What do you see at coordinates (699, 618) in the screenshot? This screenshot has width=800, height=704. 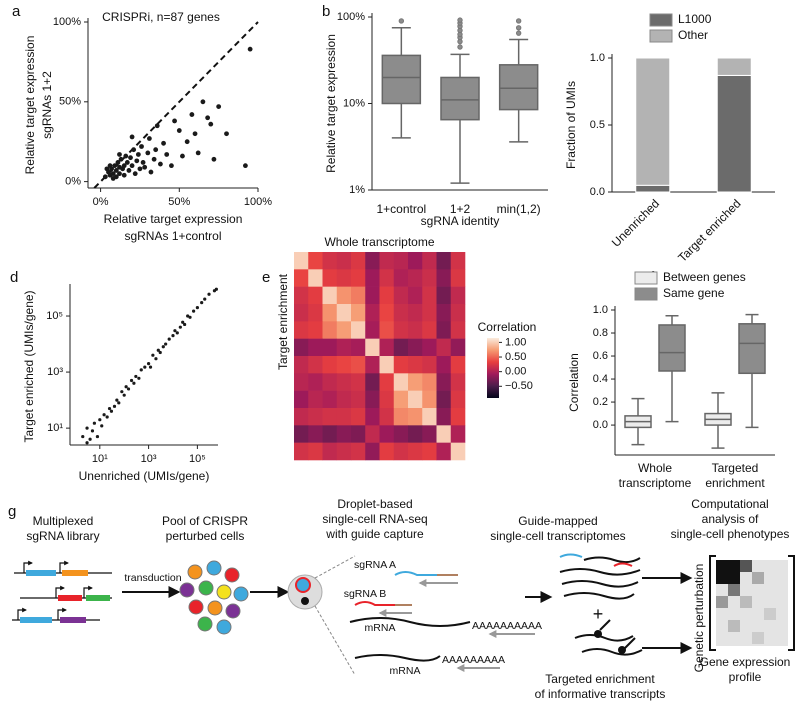 I see `axis-label: Genetic perturbation` at bounding box center [699, 618].